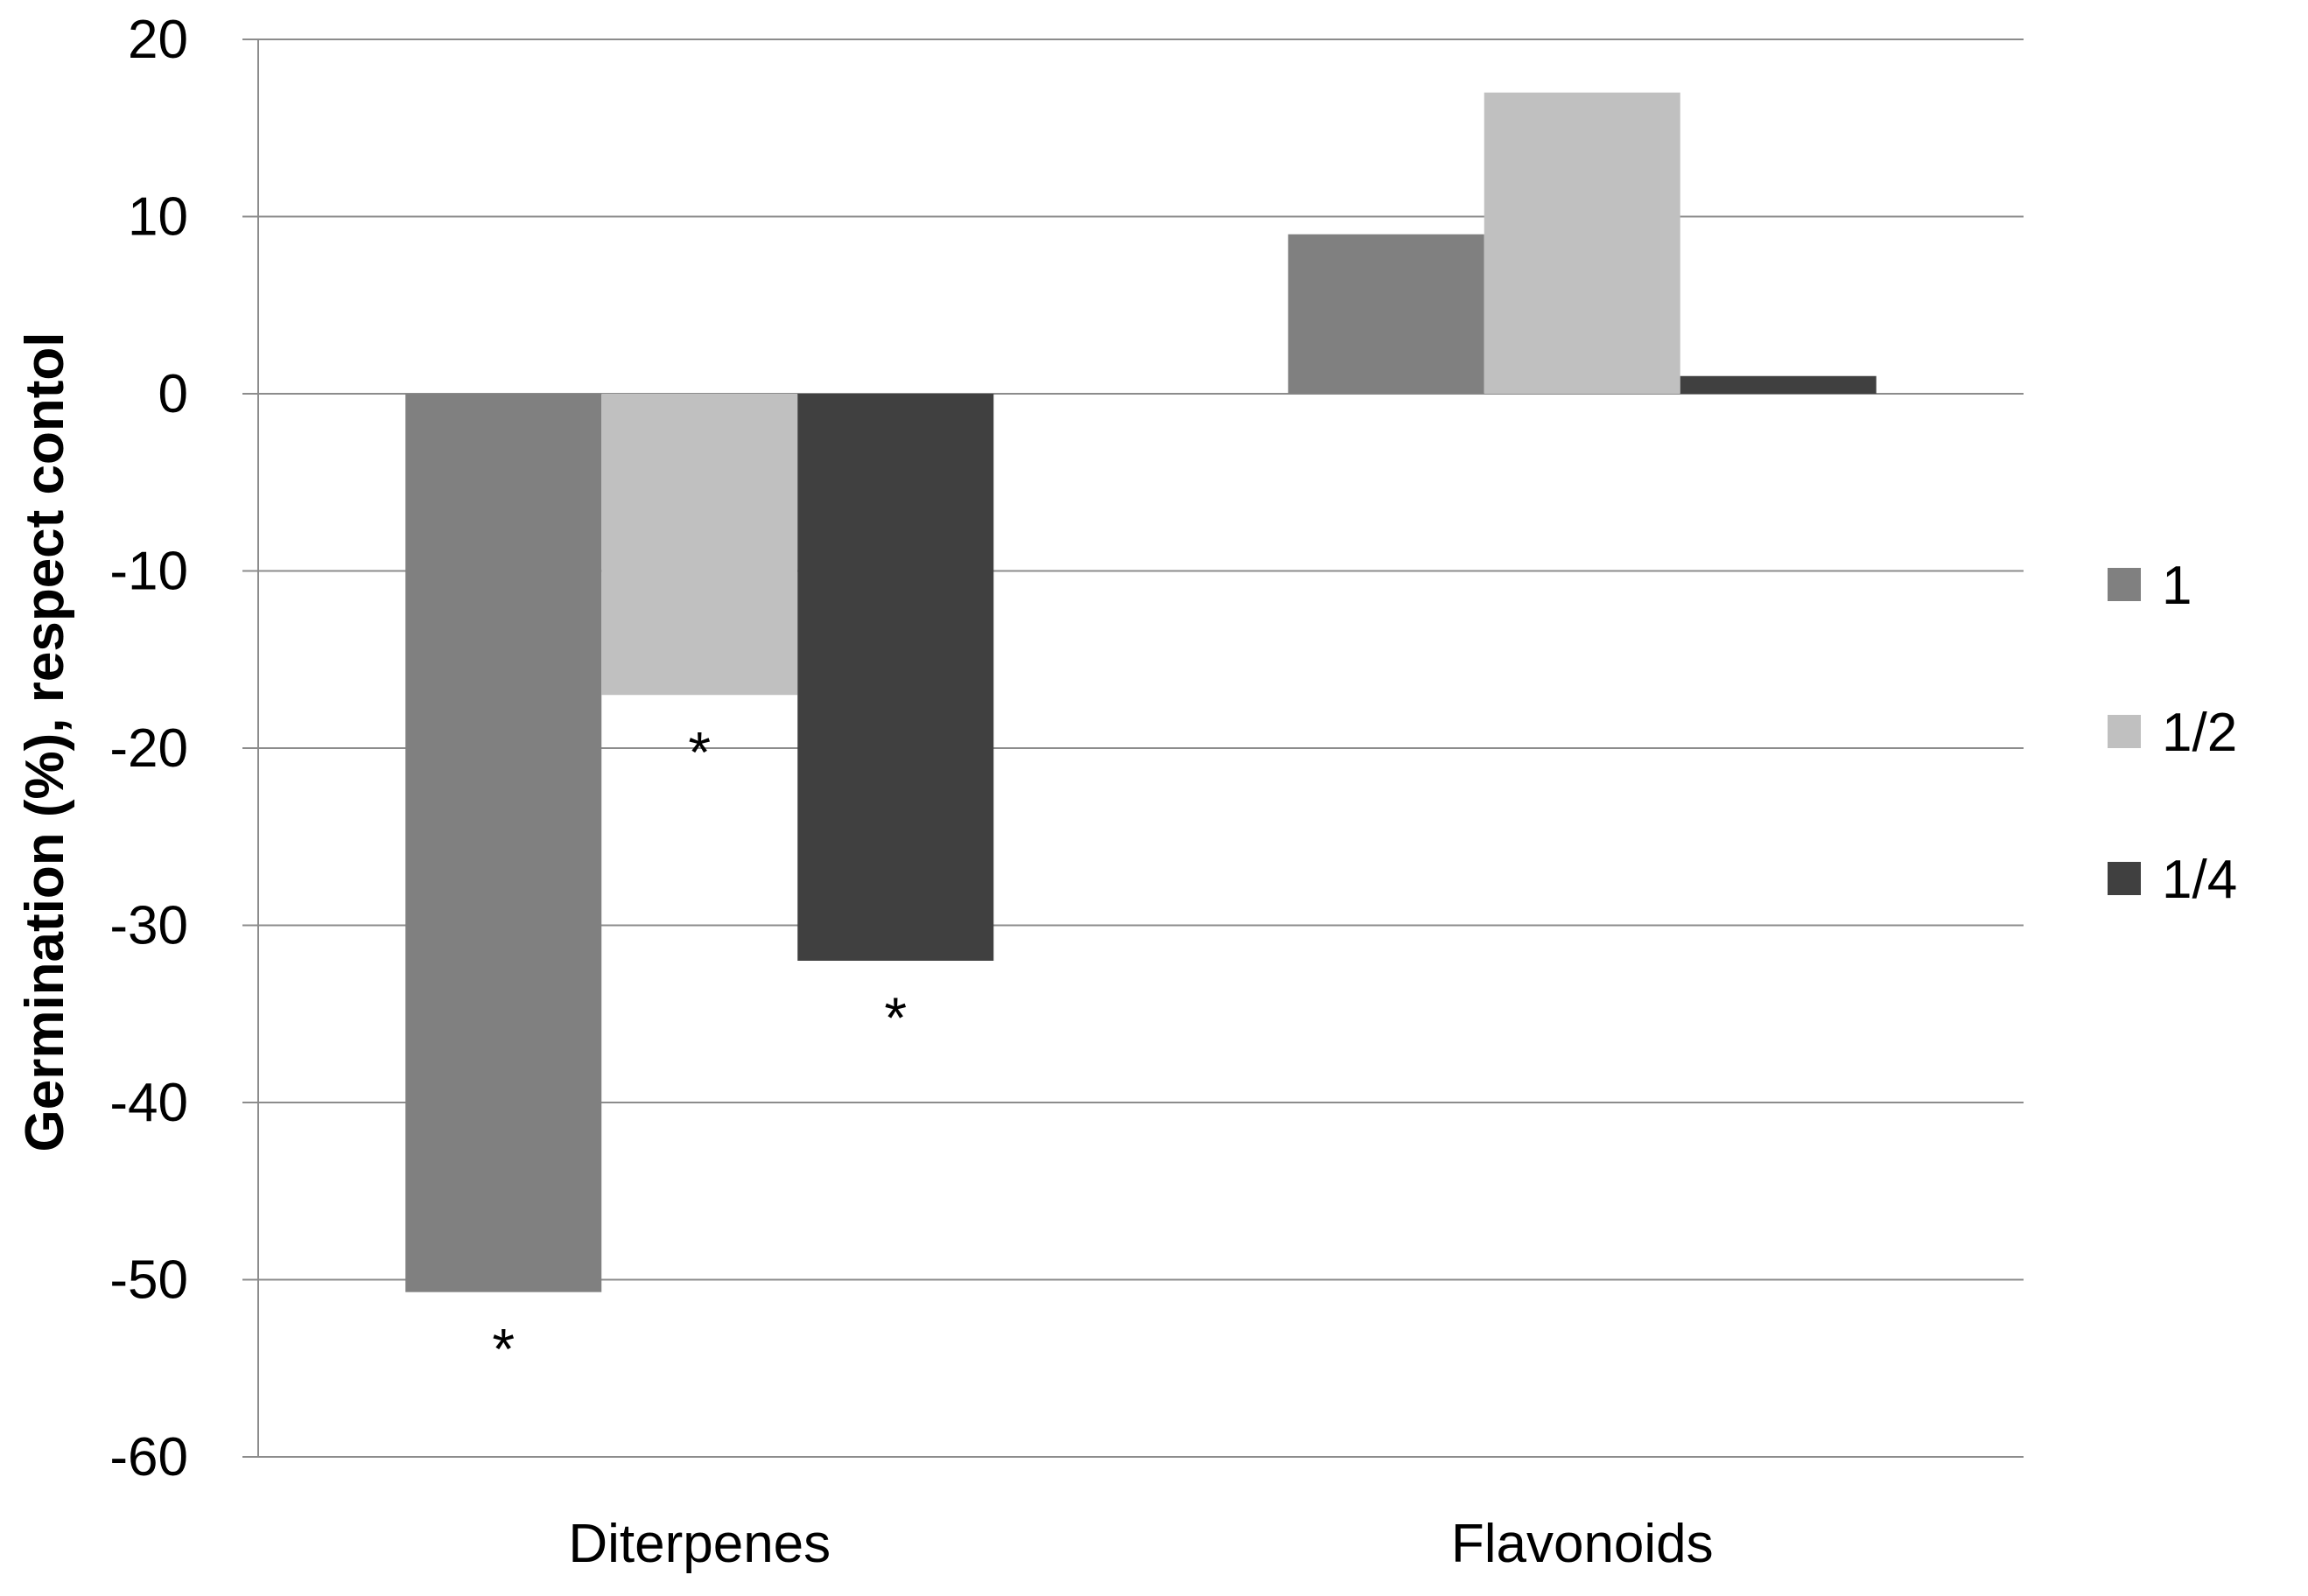  Describe the element at coordinates (2177, 586) in the screenshot. I see `legend-label: 1` at that location.